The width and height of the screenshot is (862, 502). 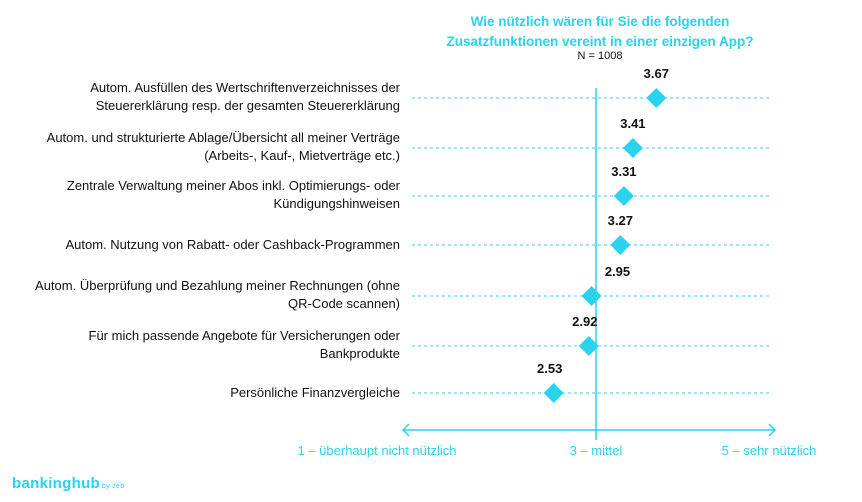 I want to click on bankinghub-logo: bankinghub by zeb, so click(x=68, y=483).